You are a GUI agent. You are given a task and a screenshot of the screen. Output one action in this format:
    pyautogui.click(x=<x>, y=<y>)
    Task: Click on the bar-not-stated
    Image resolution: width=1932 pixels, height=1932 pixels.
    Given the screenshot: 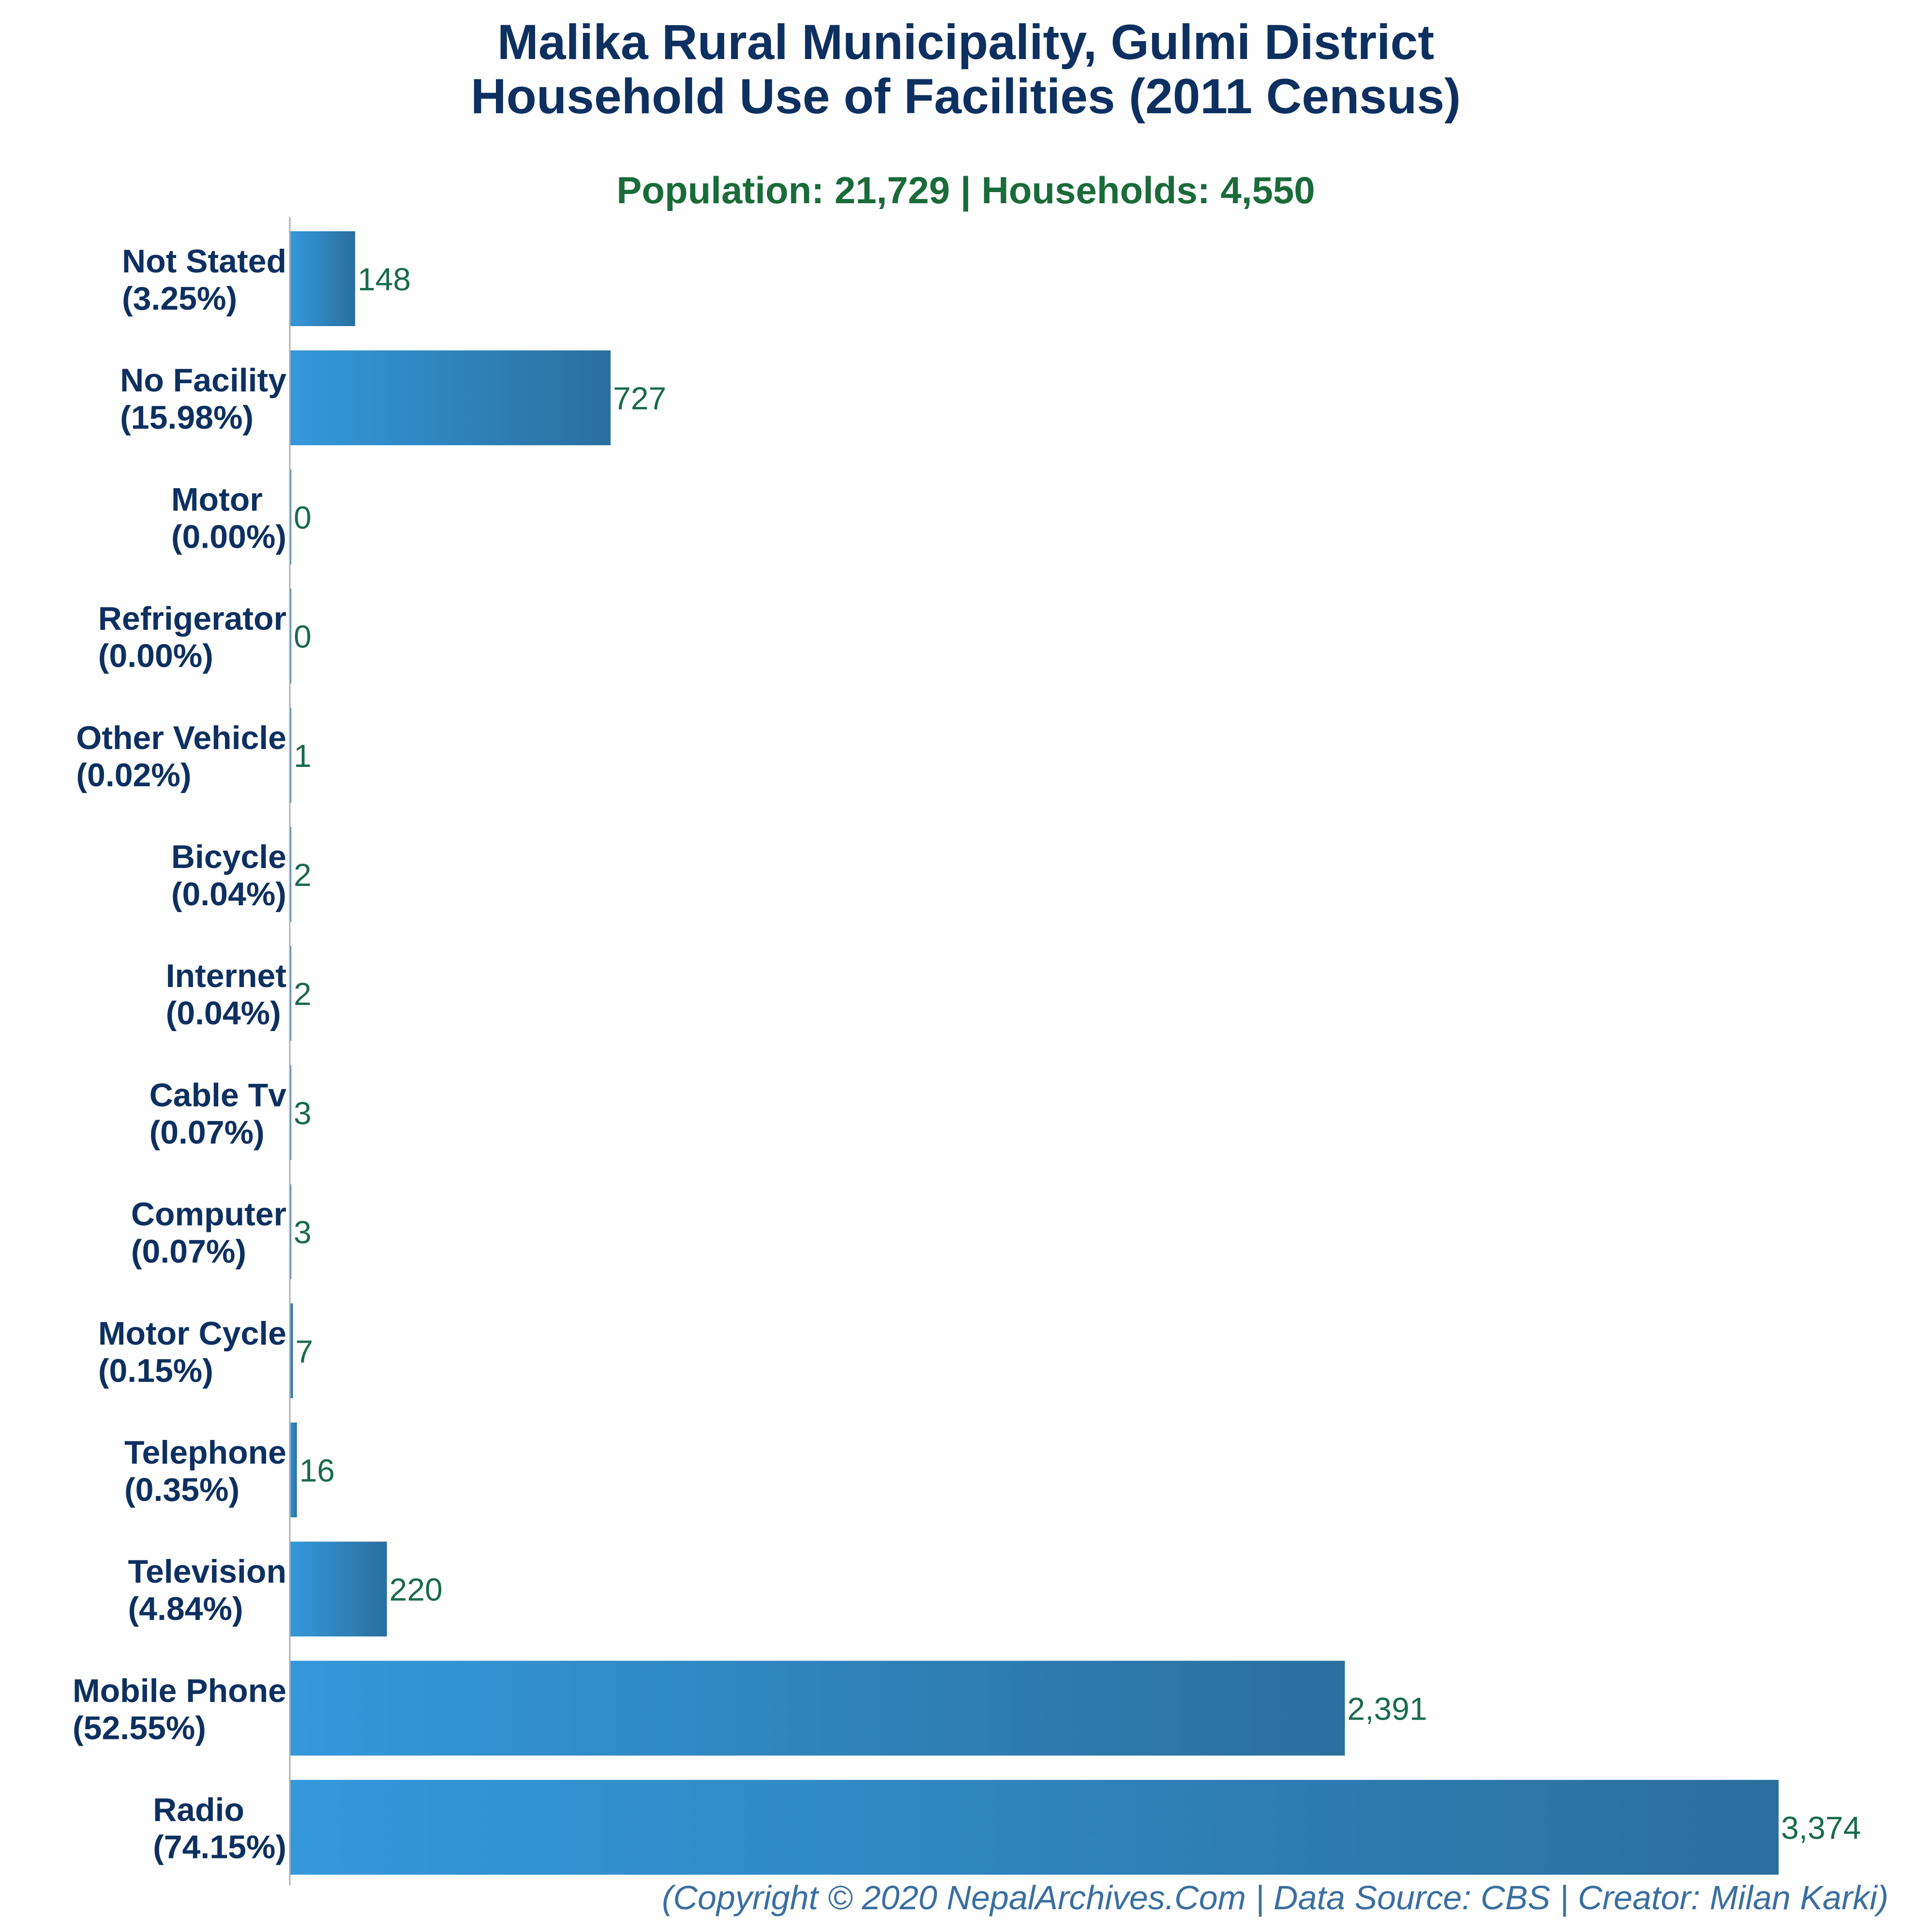 What is the action you would take?
    pyautogui.click(x=322, y=278)
    